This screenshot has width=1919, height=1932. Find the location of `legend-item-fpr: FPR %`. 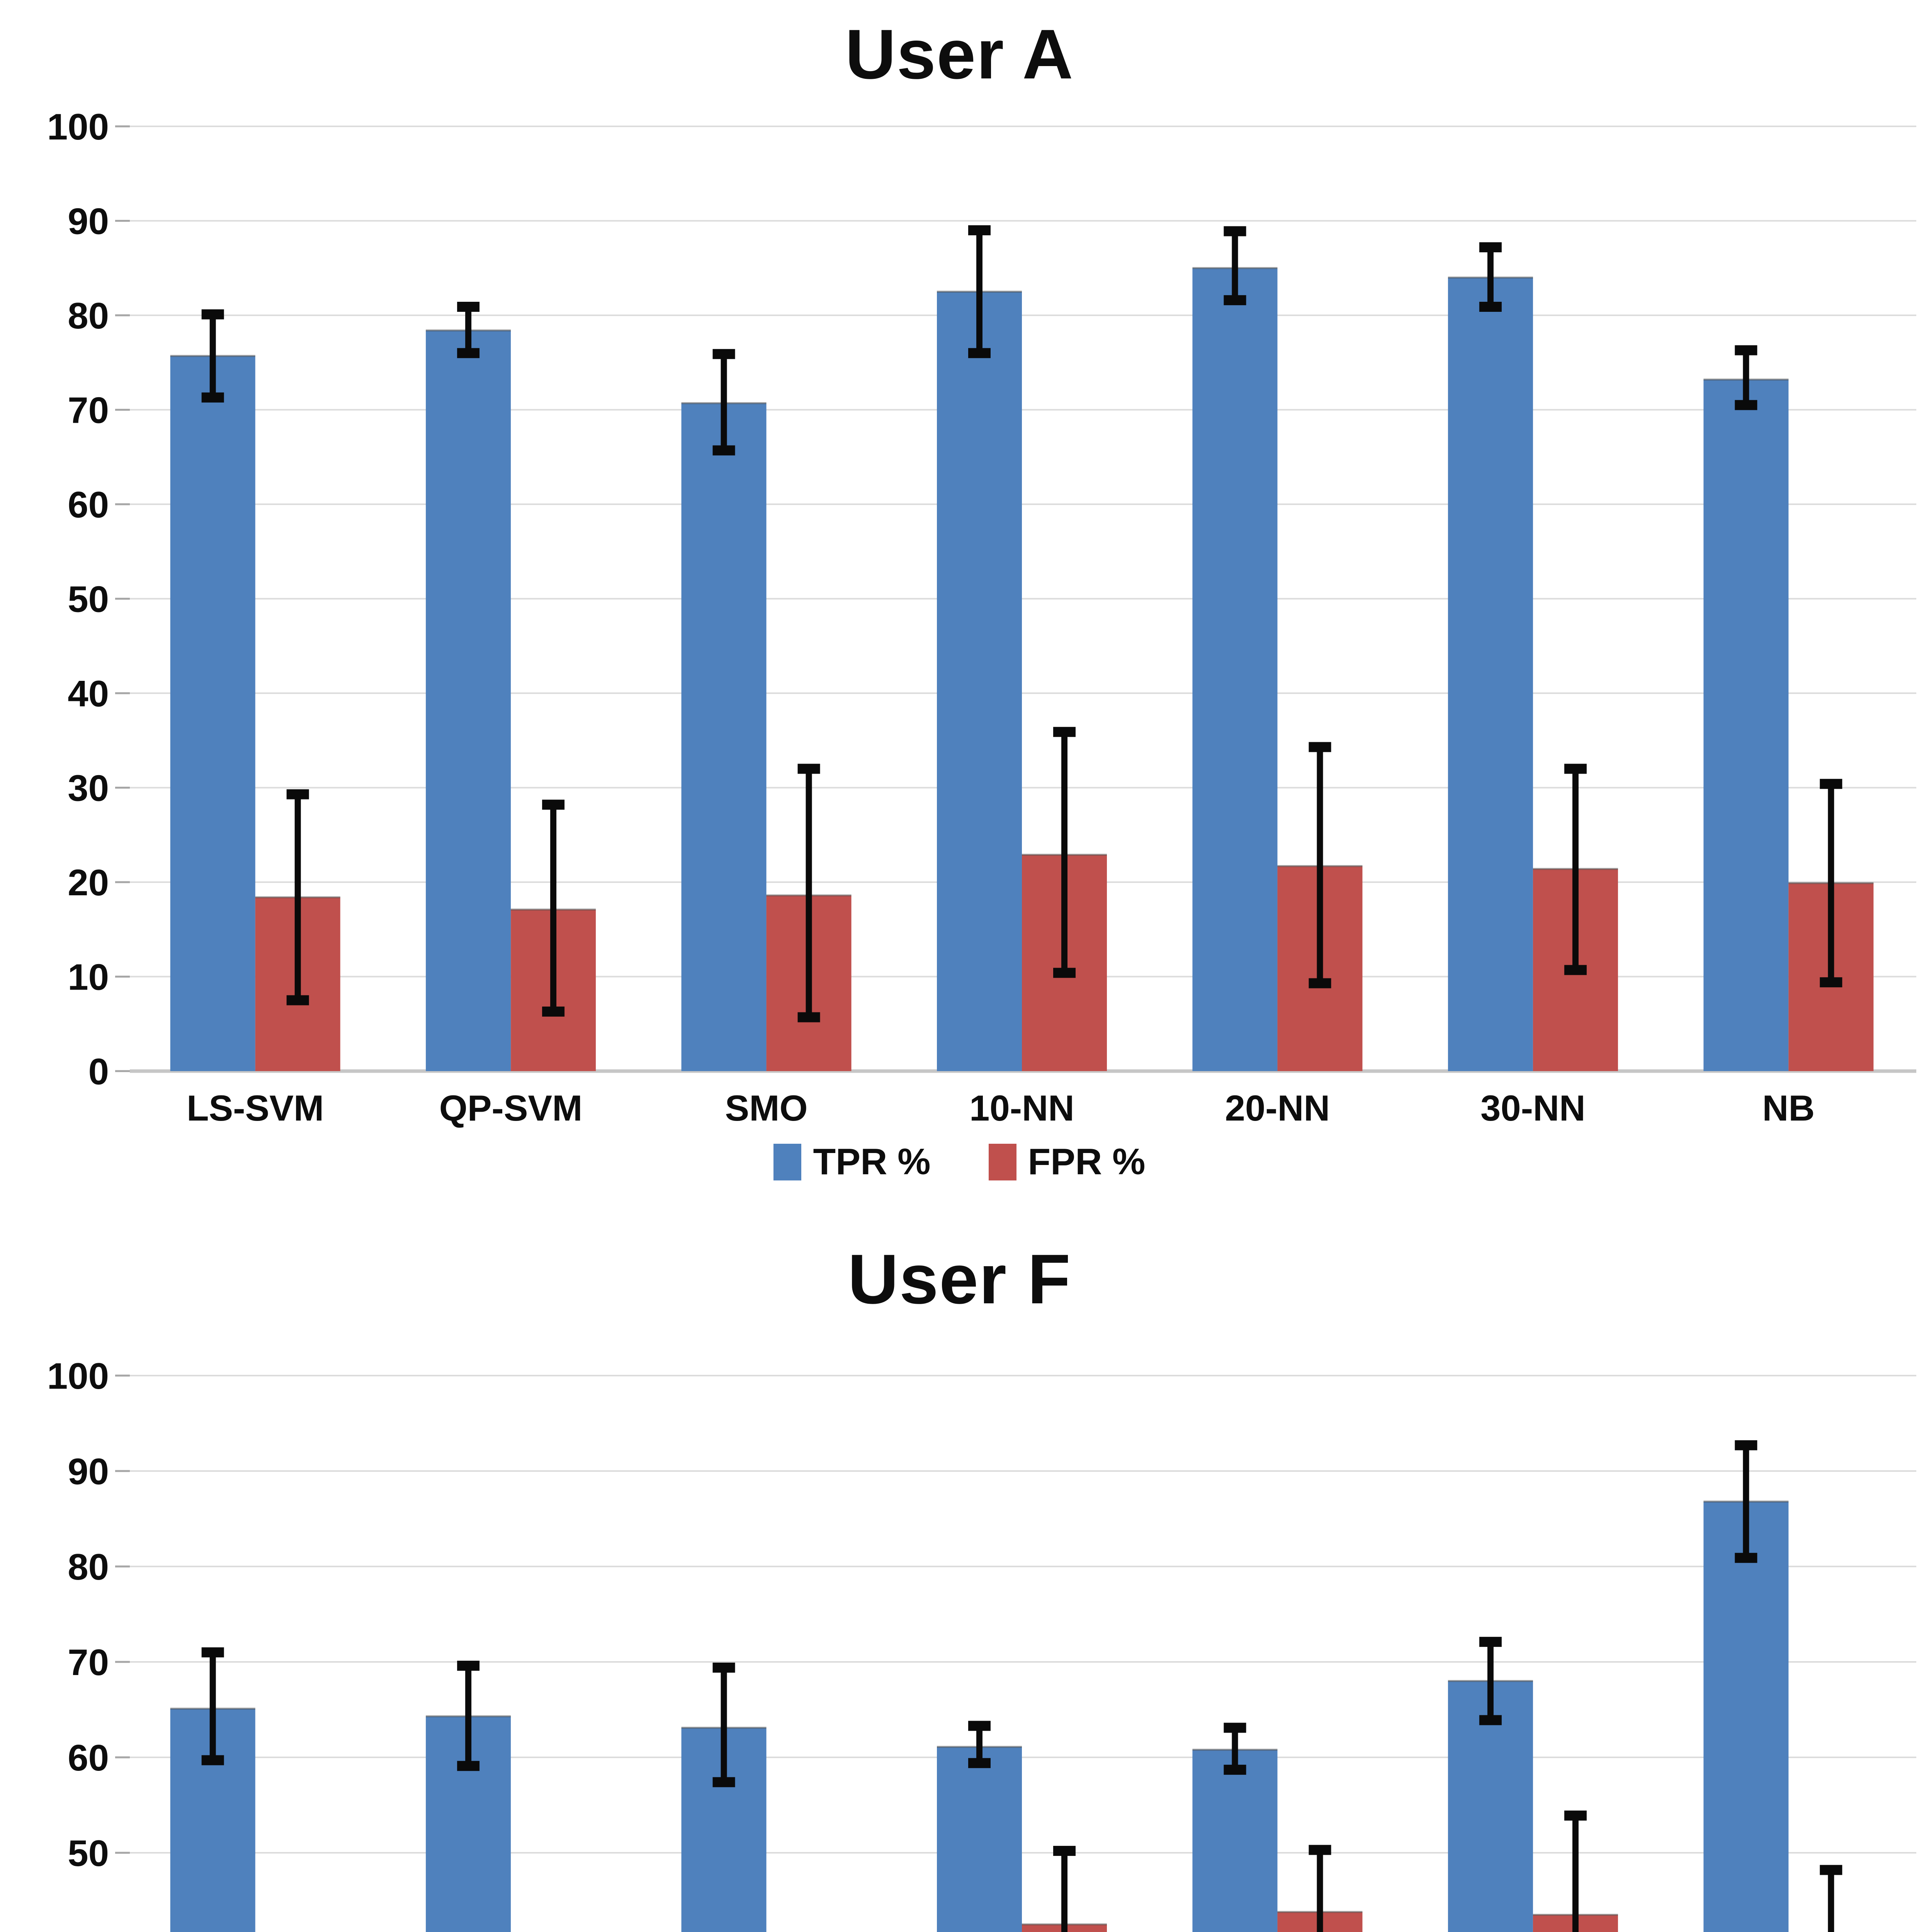

legend-item-fpr: FPR % is located at coordinates (1067, 1162).